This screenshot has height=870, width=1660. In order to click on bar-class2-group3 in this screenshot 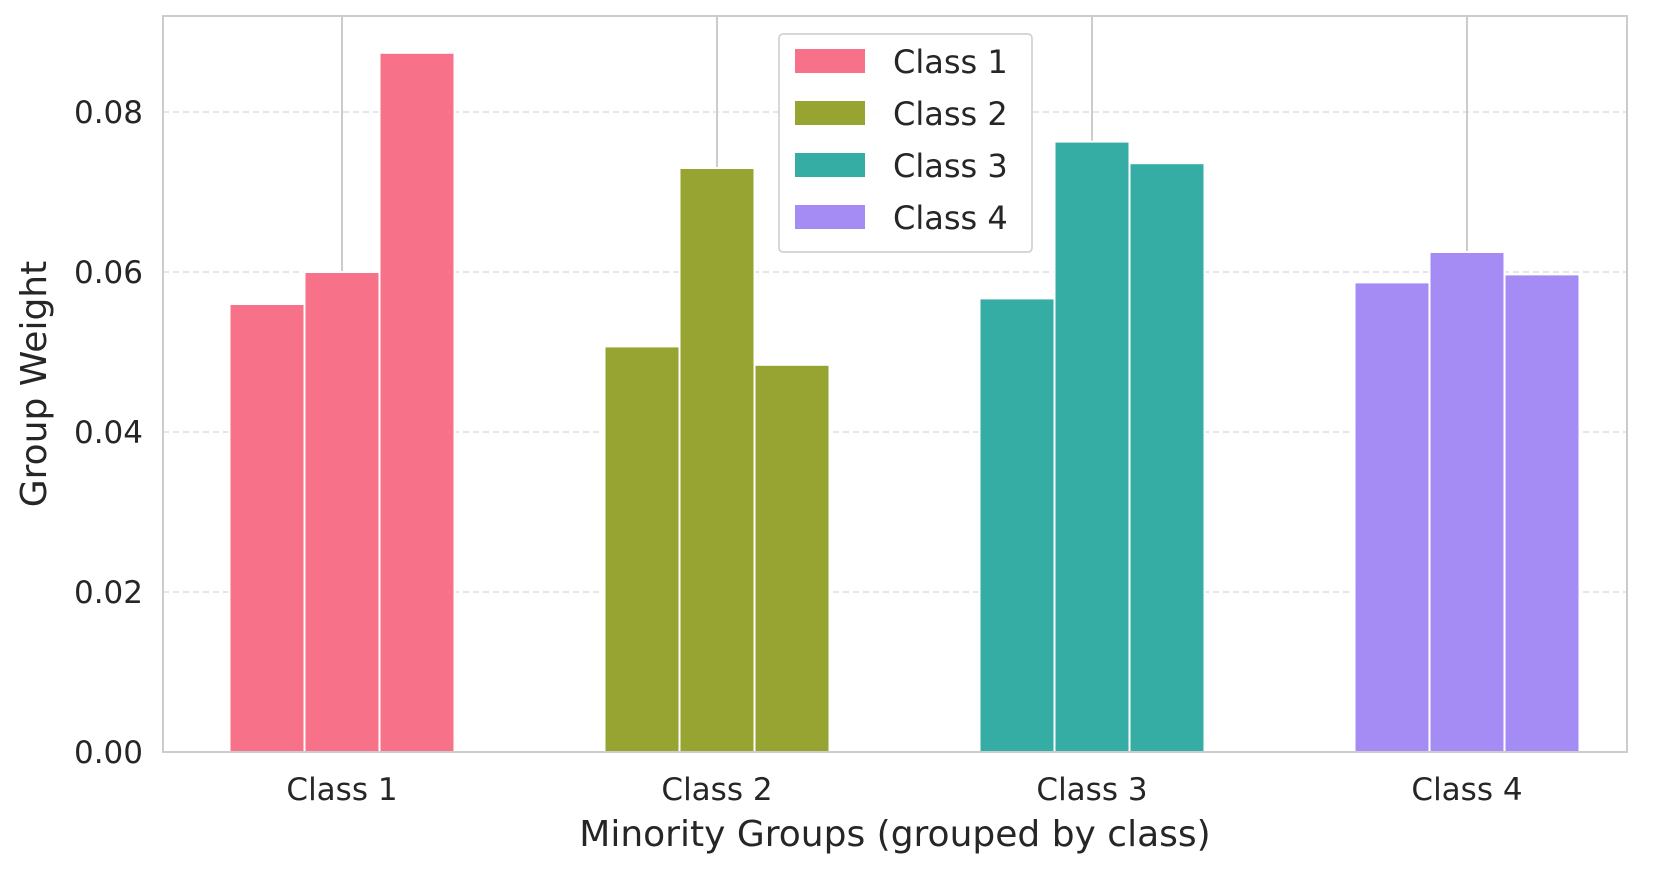, I will do `click(792, 558)`.